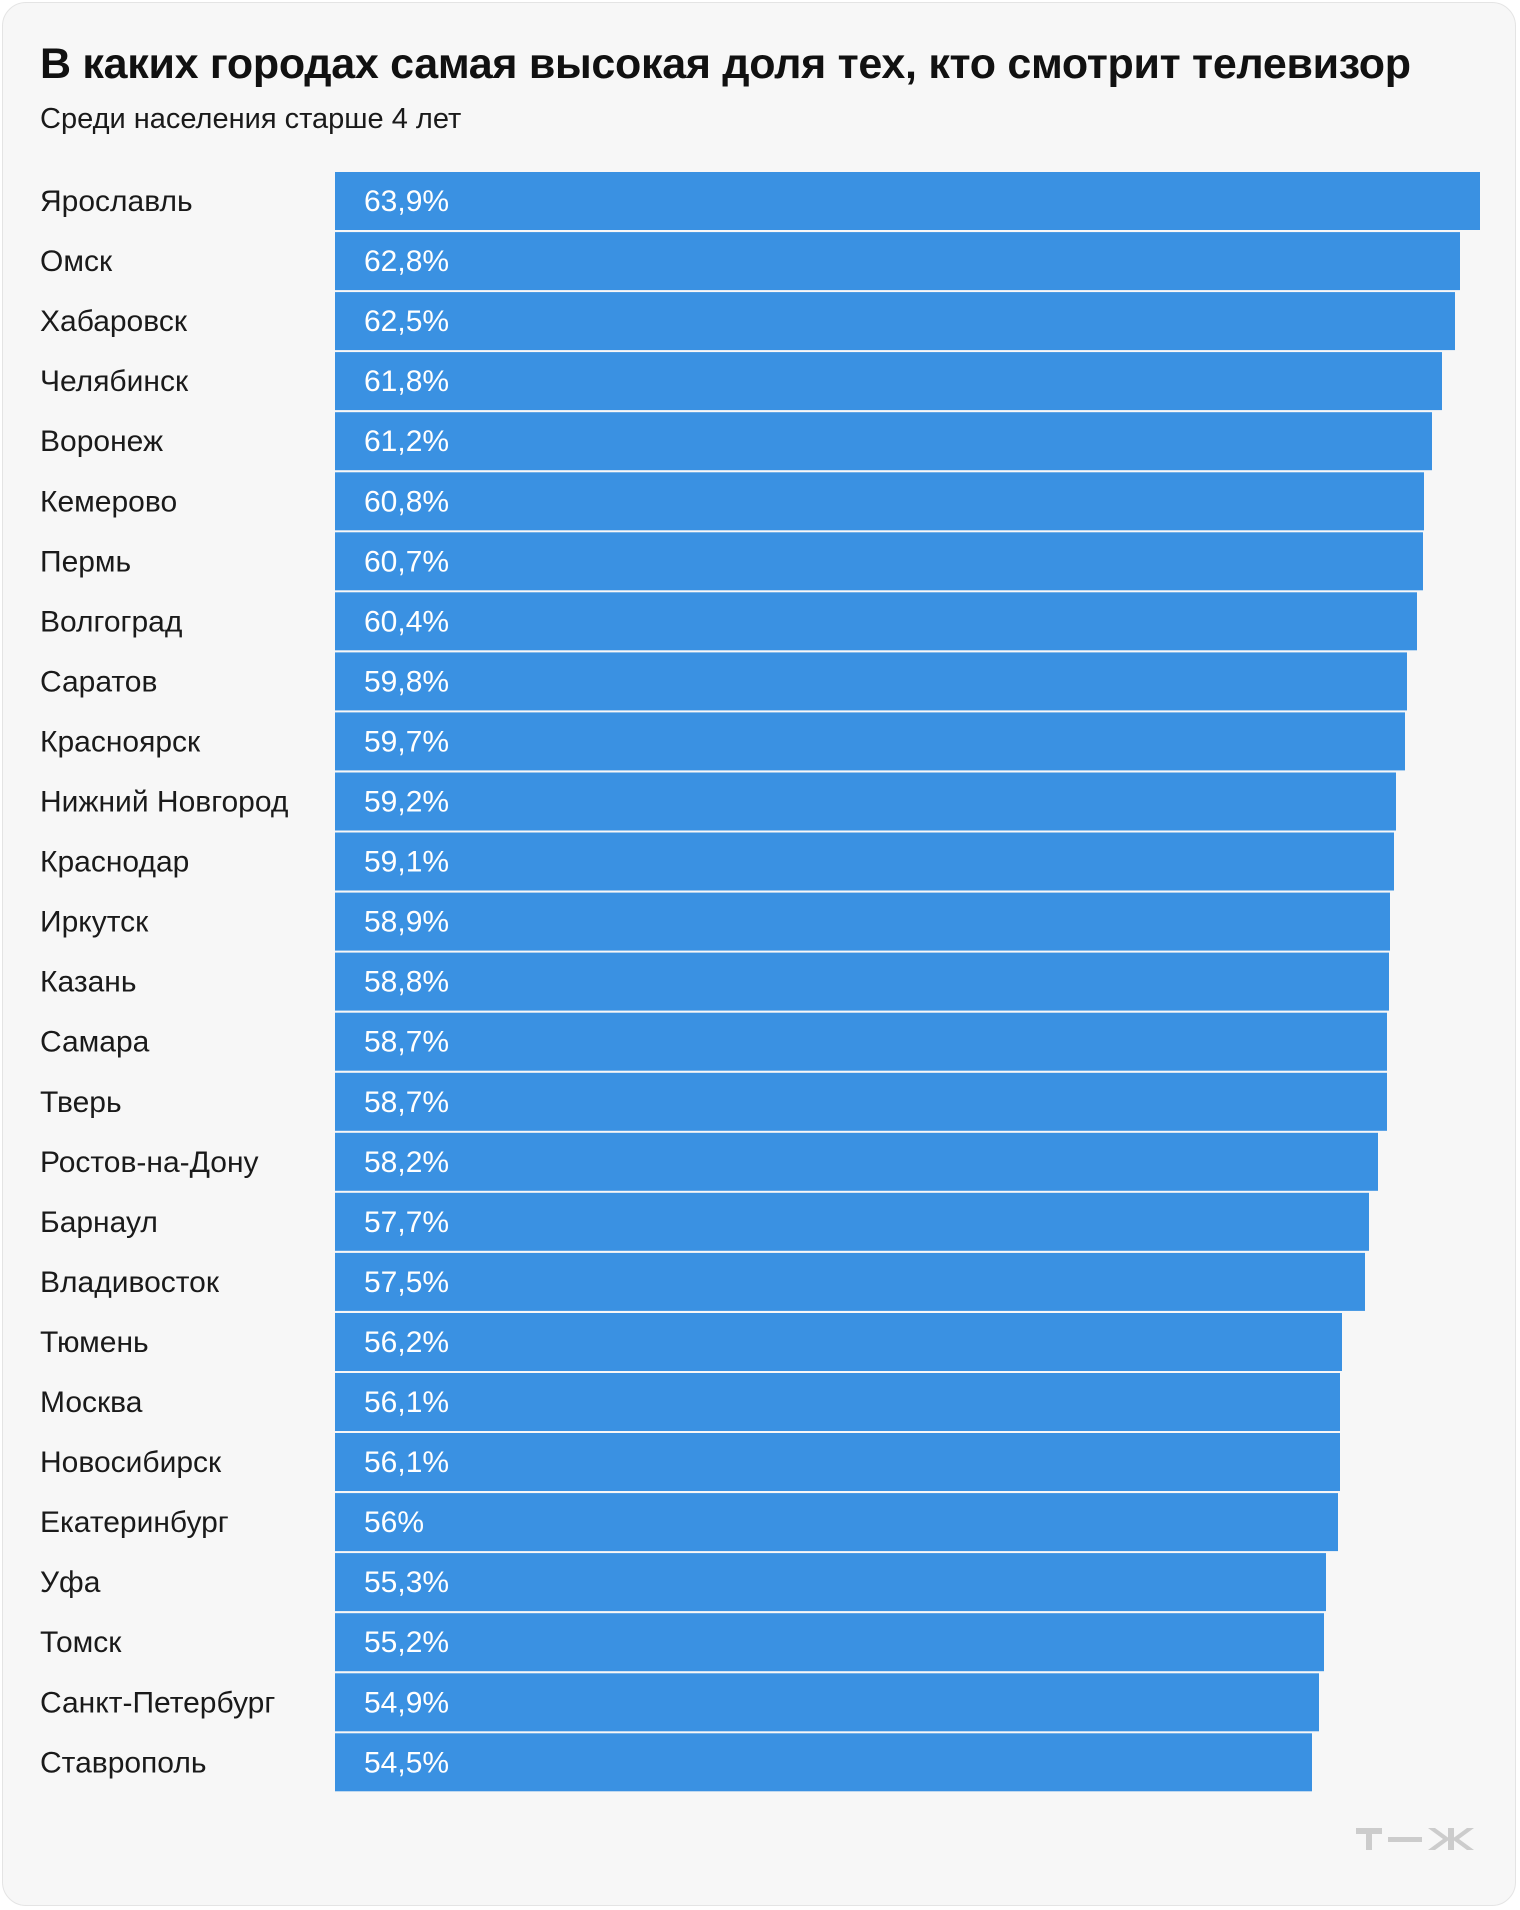 Image resolution: width=1520 pixels, height=1910 pixels. What do you see at coordinates (116, 201) in the screenshot?
I see `category-label: Ярославль` at bounding box center [116, 201].